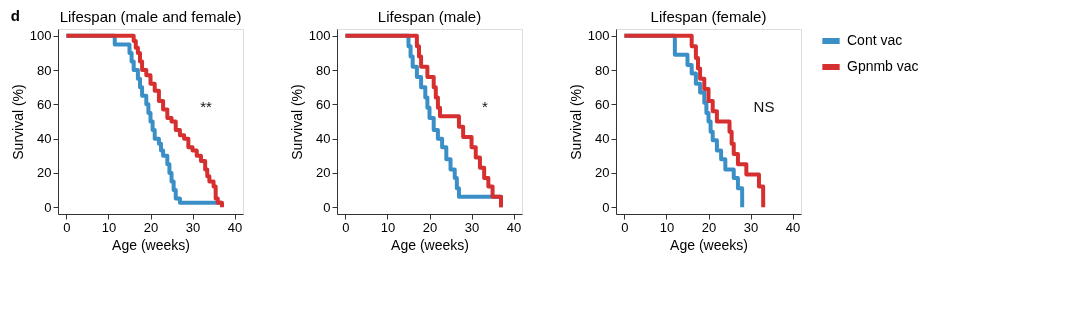 The image size is (1080, 320). What do you see at coordinates (150, 16) in the screenshot?
I see `chart-title: Lifespan (male and female)` at bounding box center [150, 16].